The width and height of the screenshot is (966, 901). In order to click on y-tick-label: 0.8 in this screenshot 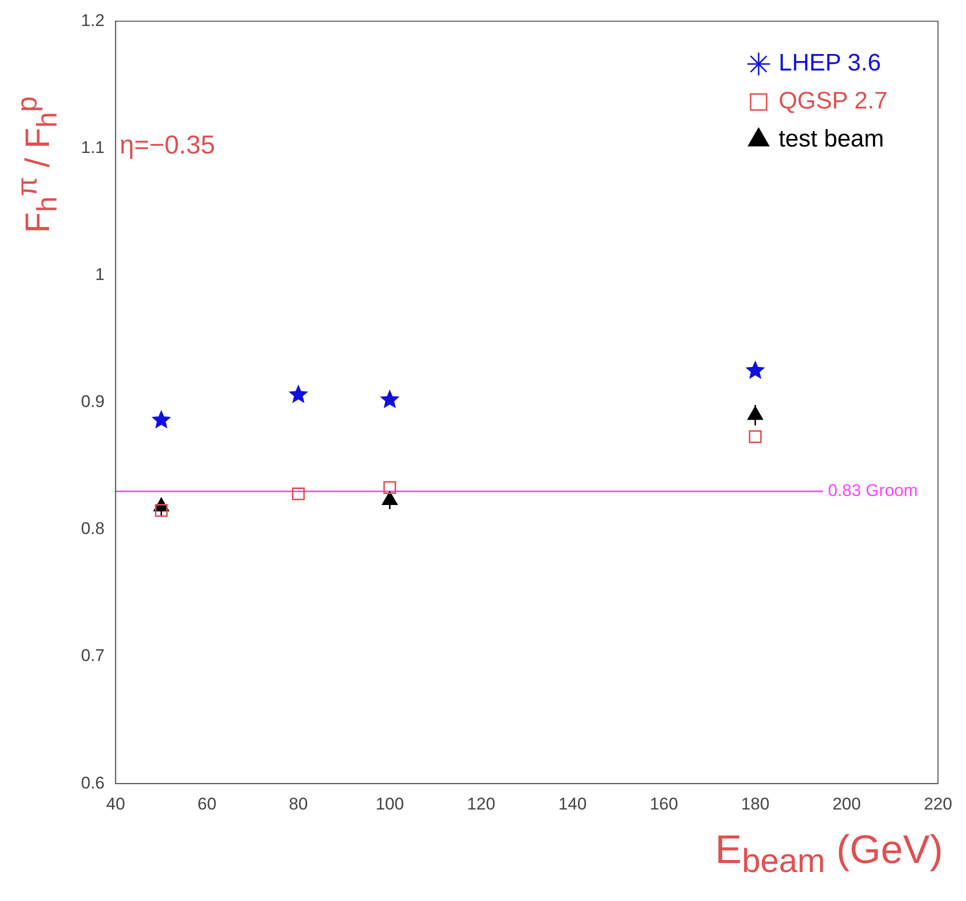, I will do `click(92, 528)`.